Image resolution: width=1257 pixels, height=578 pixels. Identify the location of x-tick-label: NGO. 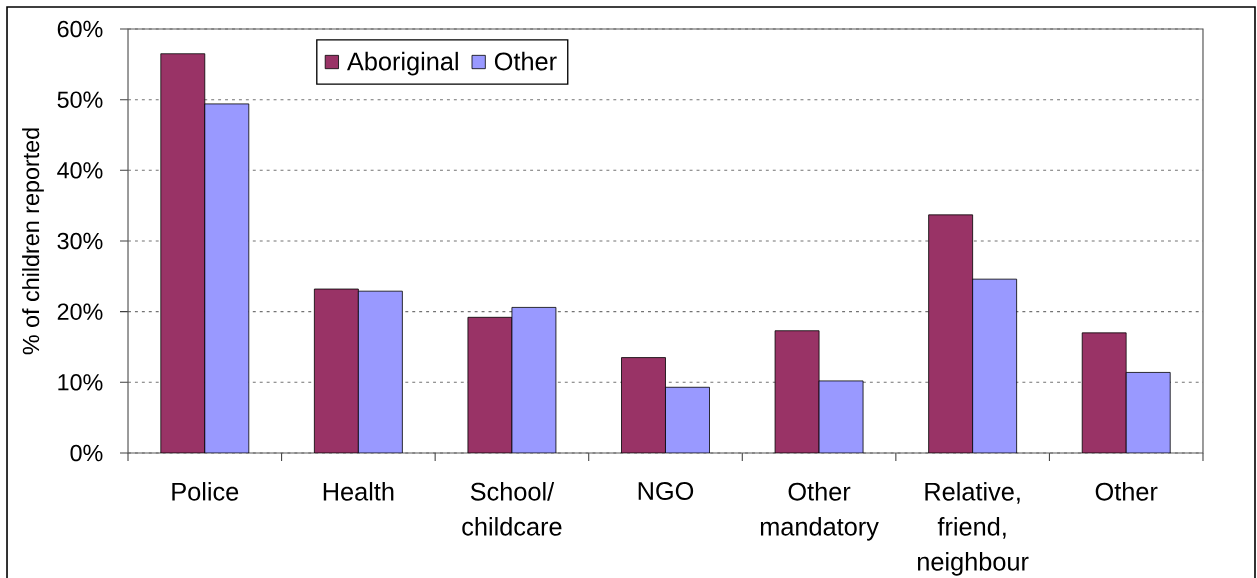
(666, 491).